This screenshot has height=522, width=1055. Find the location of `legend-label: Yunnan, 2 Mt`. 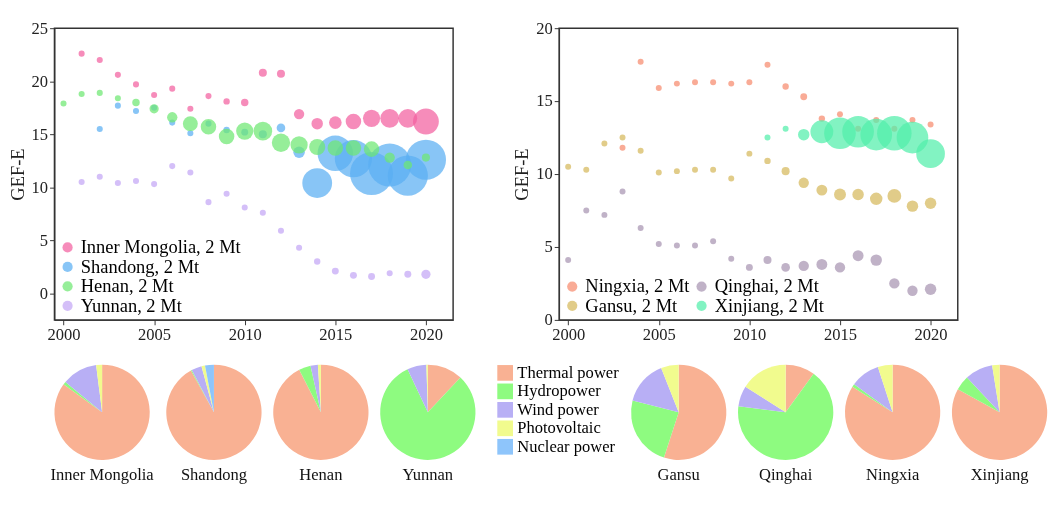

legend-label: Yunnan, 2 Mt is located at coordinates (131, 305).